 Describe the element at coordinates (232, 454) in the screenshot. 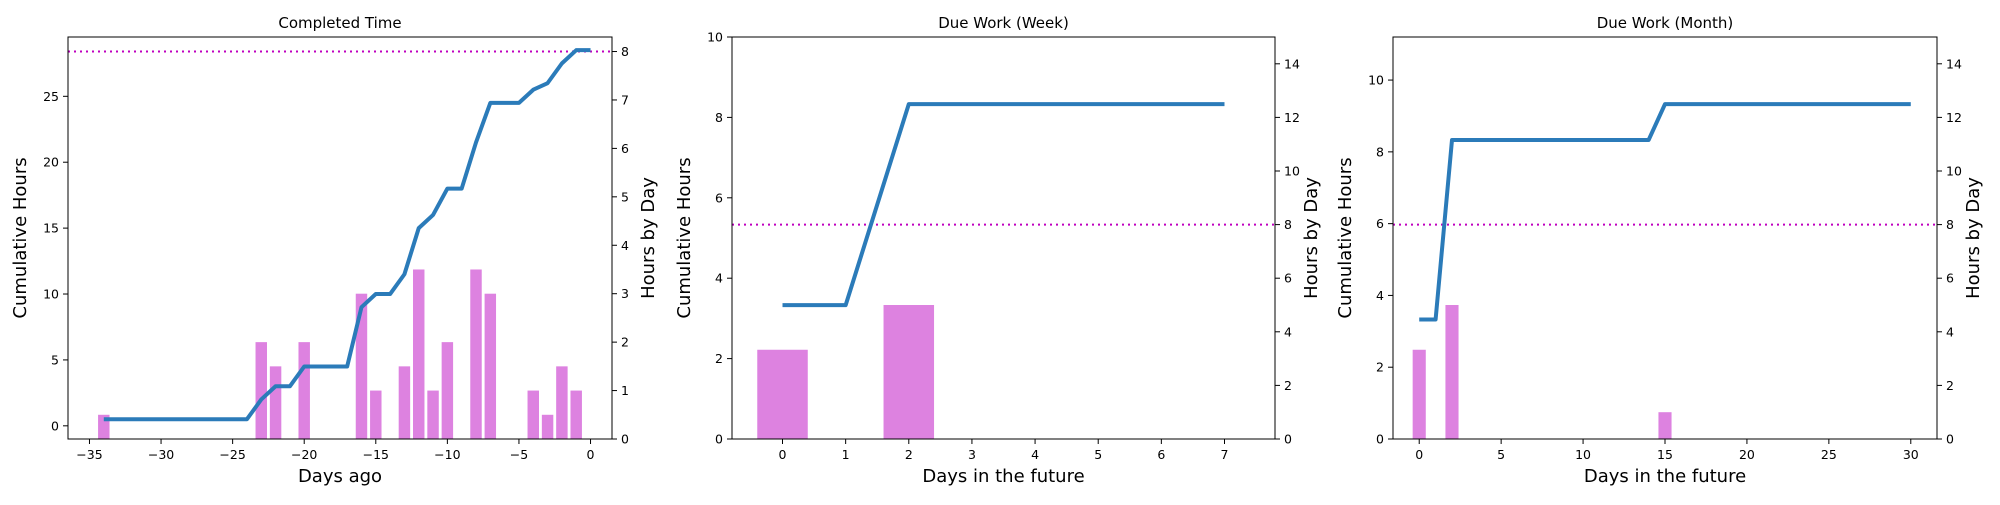

I see `x-tick-label: −25` at that location.